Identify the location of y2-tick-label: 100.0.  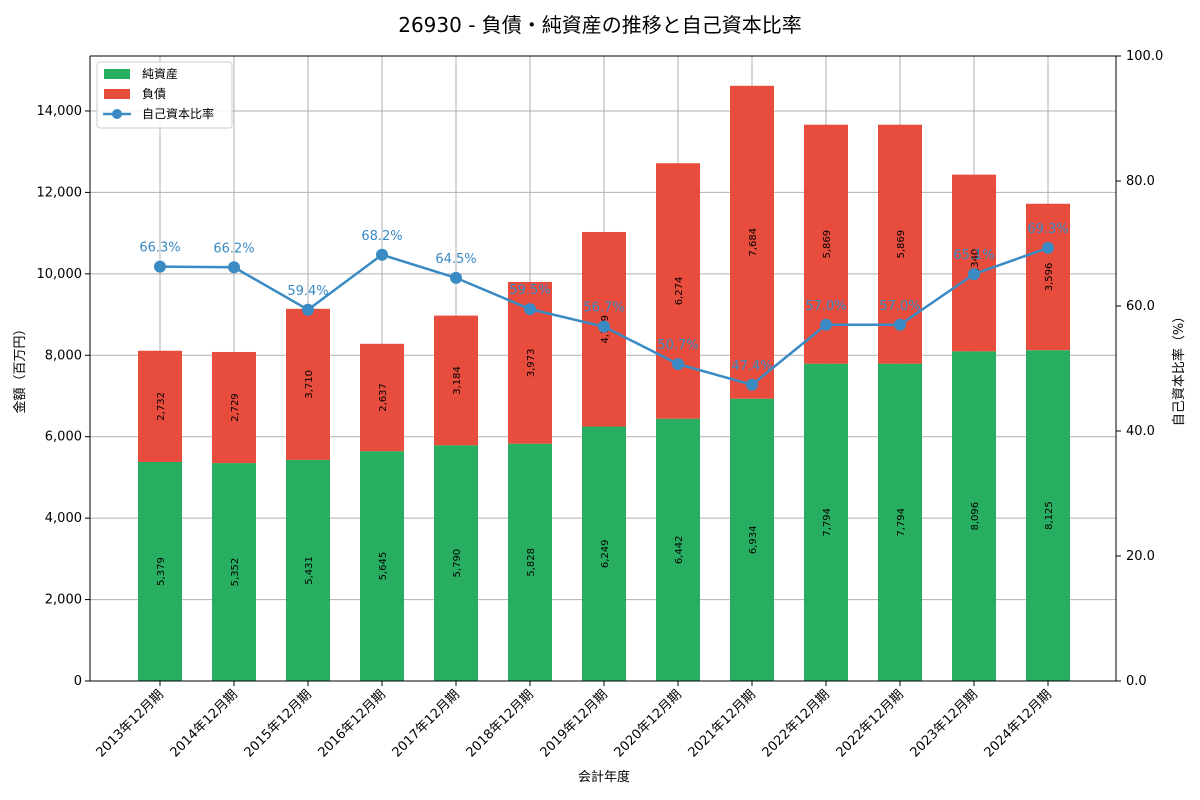
(1144, 56).